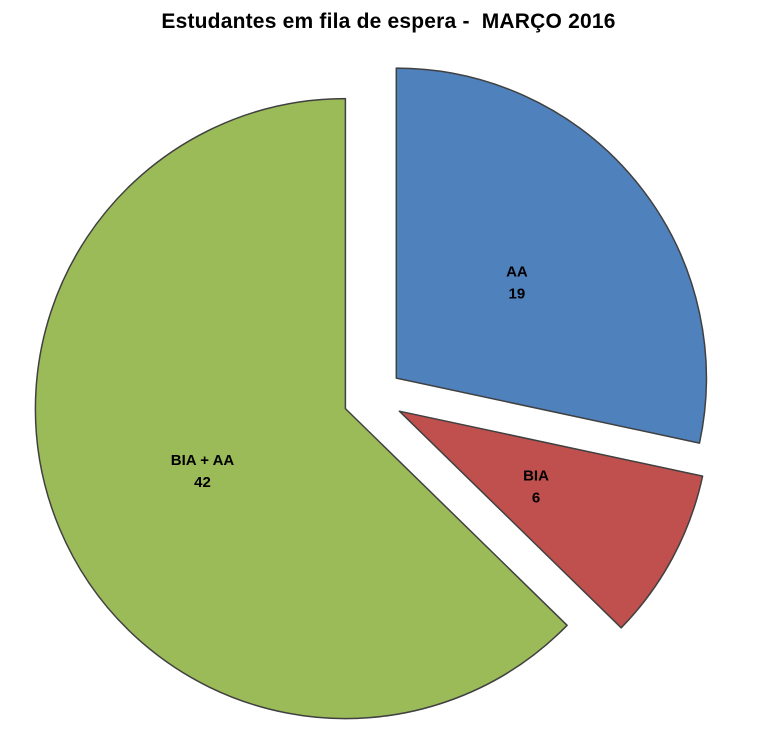  Describe the element at coordinates (536, 486) in the screenshot. I see `slice-label-bia: BIA 6` at that location.